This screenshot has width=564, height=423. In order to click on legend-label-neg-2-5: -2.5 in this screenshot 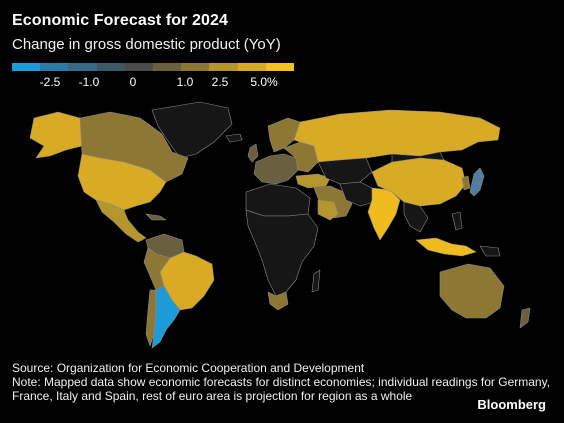, I will do `click(50, 82)`.